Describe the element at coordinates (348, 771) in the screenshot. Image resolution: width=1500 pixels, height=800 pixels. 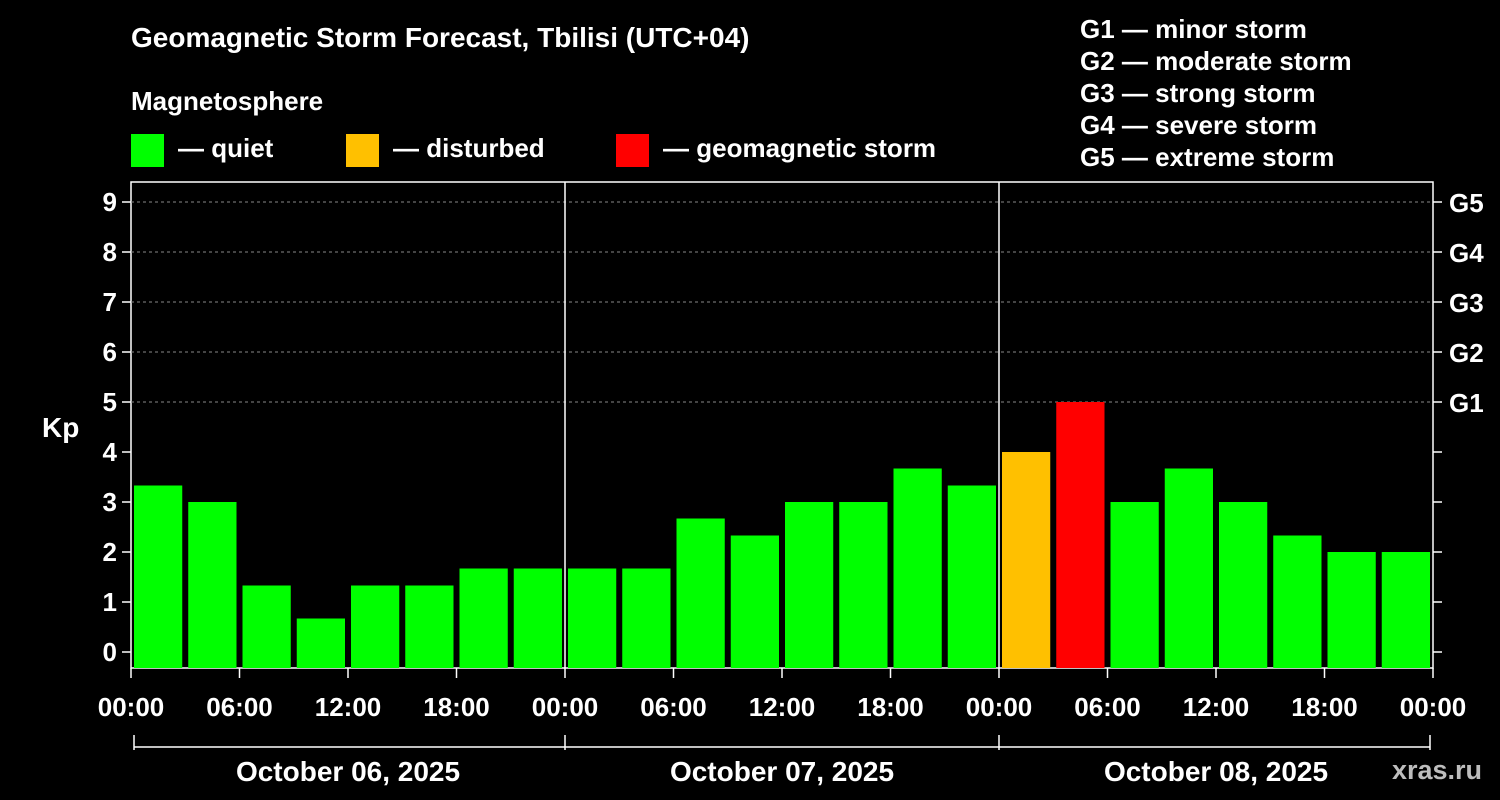
I see `day-label: October 06, 2025` at that location.